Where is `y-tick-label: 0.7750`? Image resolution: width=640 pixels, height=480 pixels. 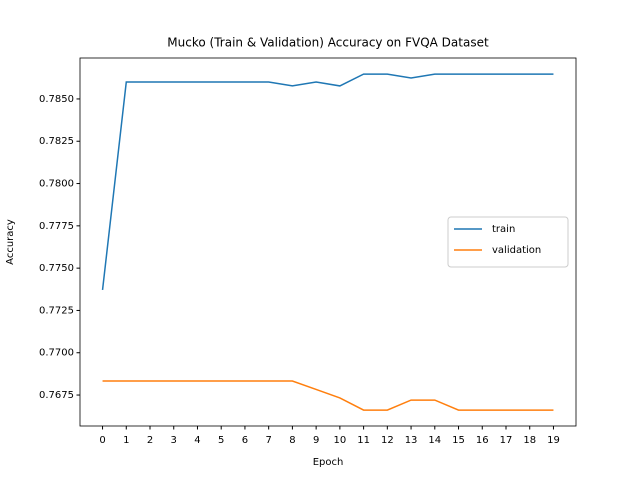
y-tick-label: 0.7750 is located at coordinates (56, 268).